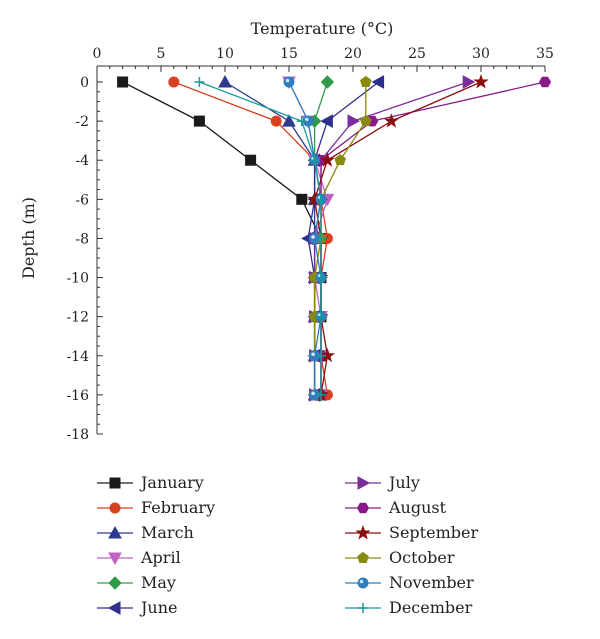  What do you see at coordinates (431, 607) in the screenshot?
I see `legend-label-december: December` at bounding box center [431, 607].